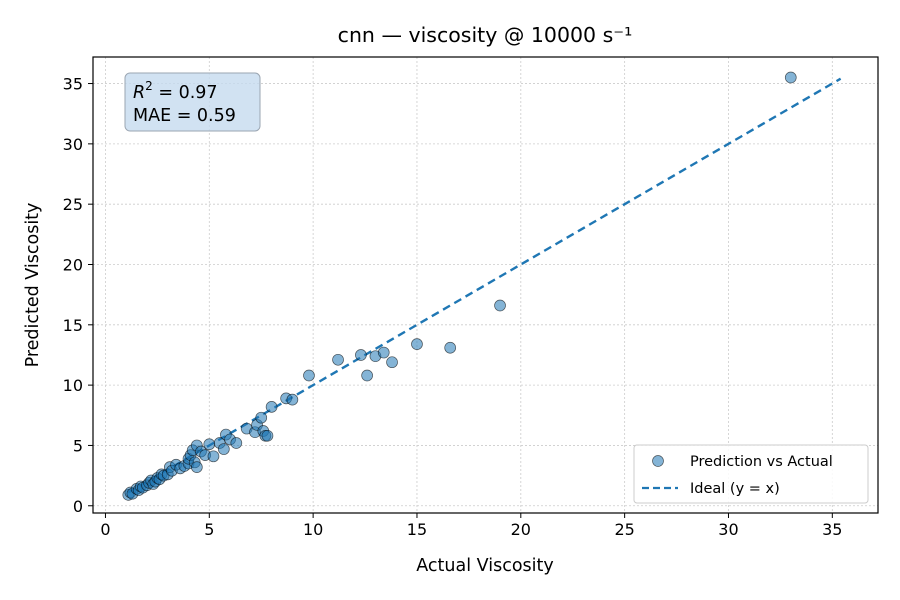 This screenshot has width=900, height=600. What do you see at coordinates (149, 86) in the screenshot?
I see `r2-exponent: 2` at bounding box center [149, 86].